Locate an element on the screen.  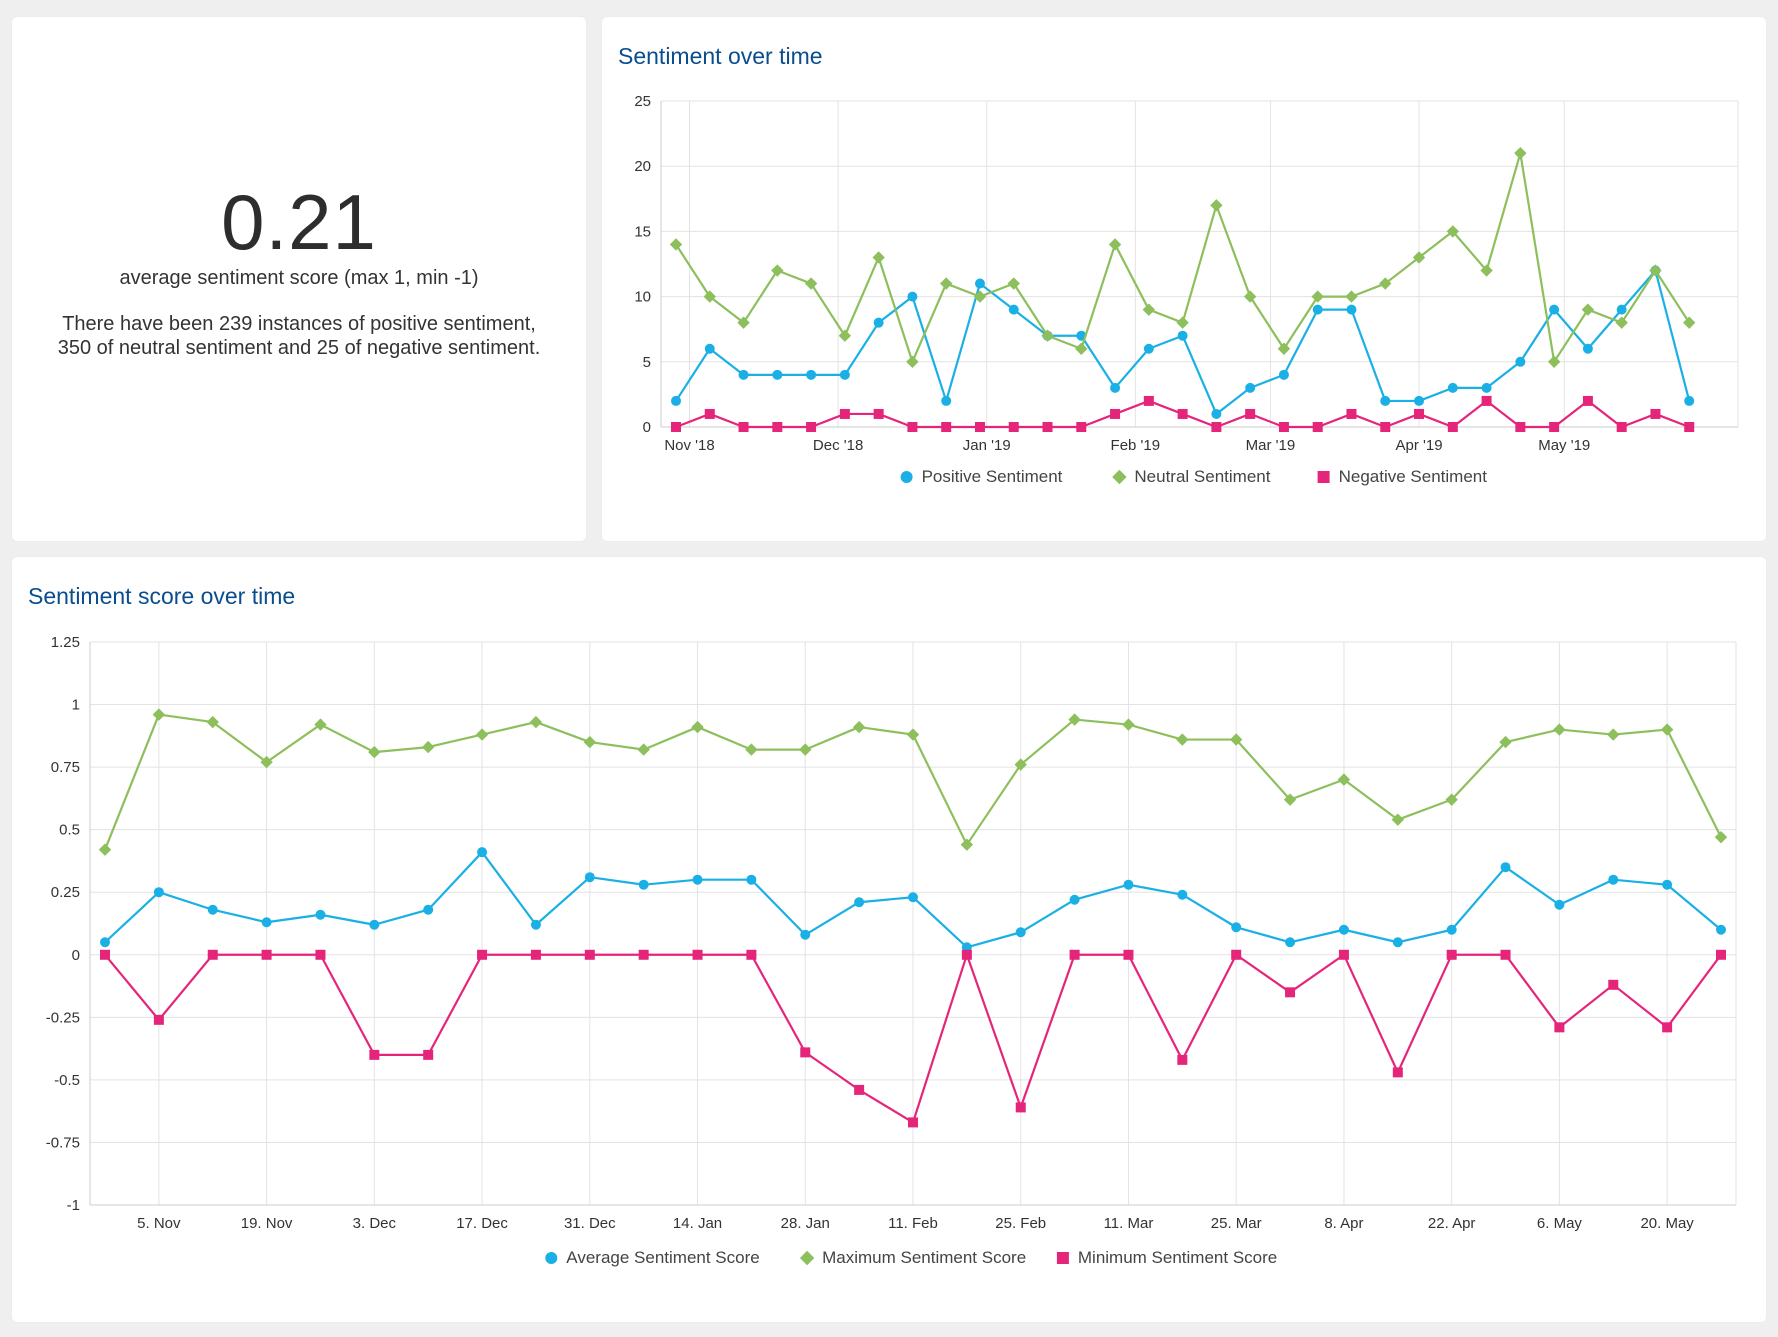
score-ytick-label: 0 is located at coordinates (76, 955).